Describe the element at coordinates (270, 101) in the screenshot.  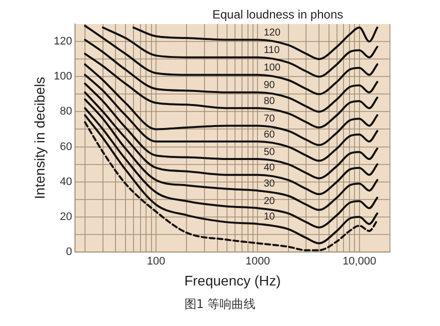
I see `series-label: 80` at that location.